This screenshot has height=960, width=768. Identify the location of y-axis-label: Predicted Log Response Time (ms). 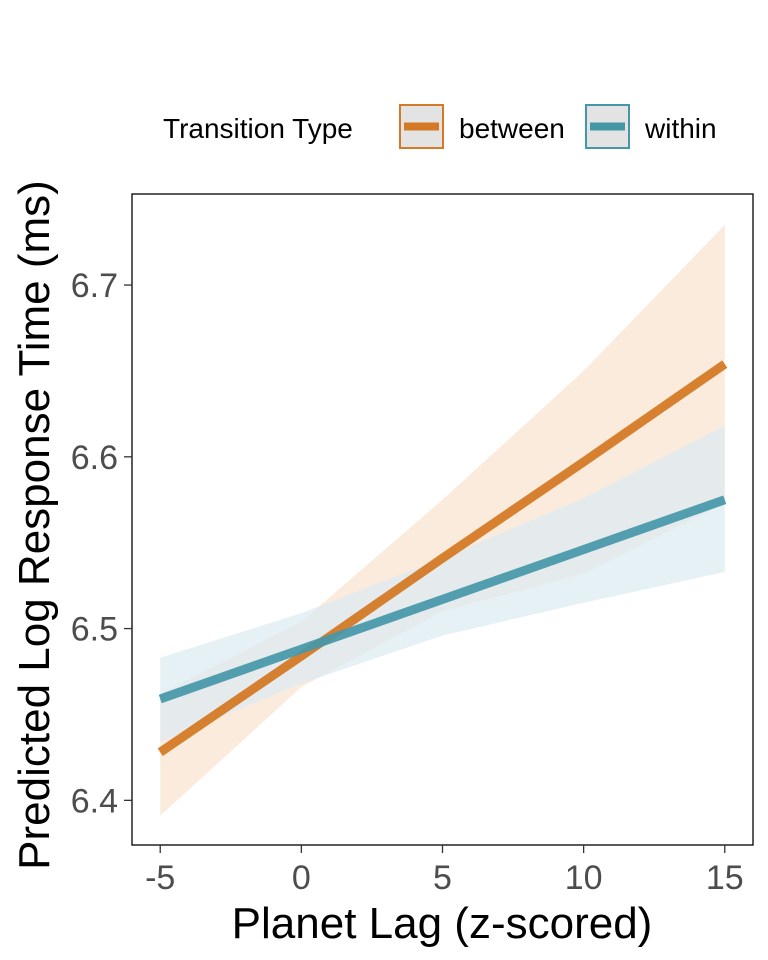
(34, 525).